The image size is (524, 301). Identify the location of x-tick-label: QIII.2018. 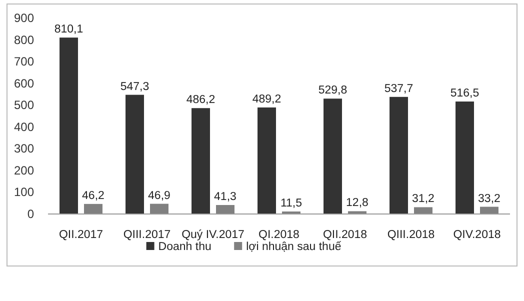
(411, 235).